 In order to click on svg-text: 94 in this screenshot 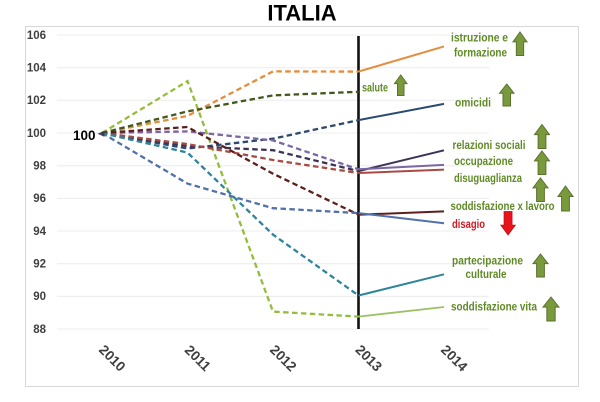, I will do `click(39, 232)`.